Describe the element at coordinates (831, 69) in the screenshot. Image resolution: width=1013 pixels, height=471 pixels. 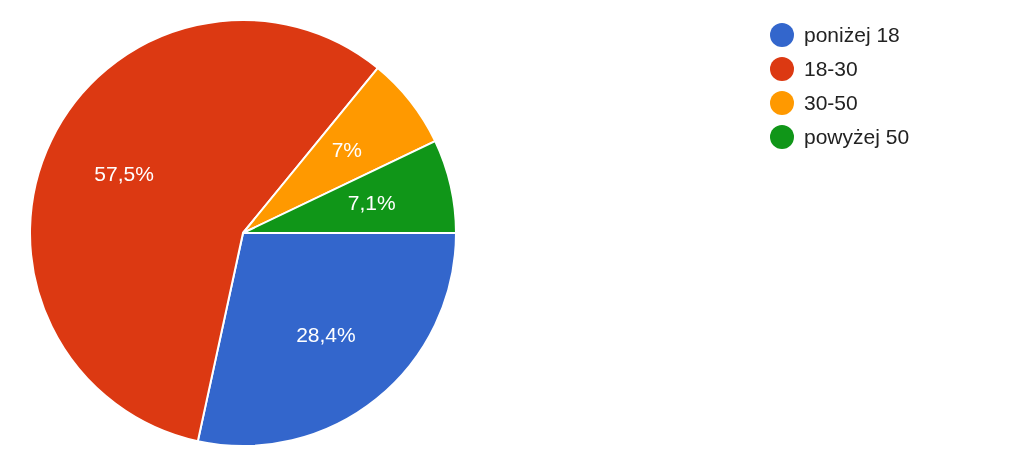
I see `legend-label: 18-30` at that location.